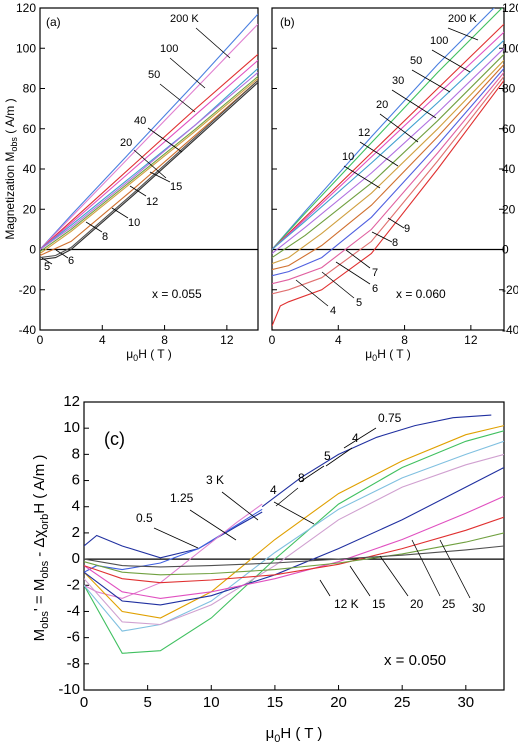 This screenshot has height=748, width=518. I want to click on y-tick-label: 80, so click(509, 89).